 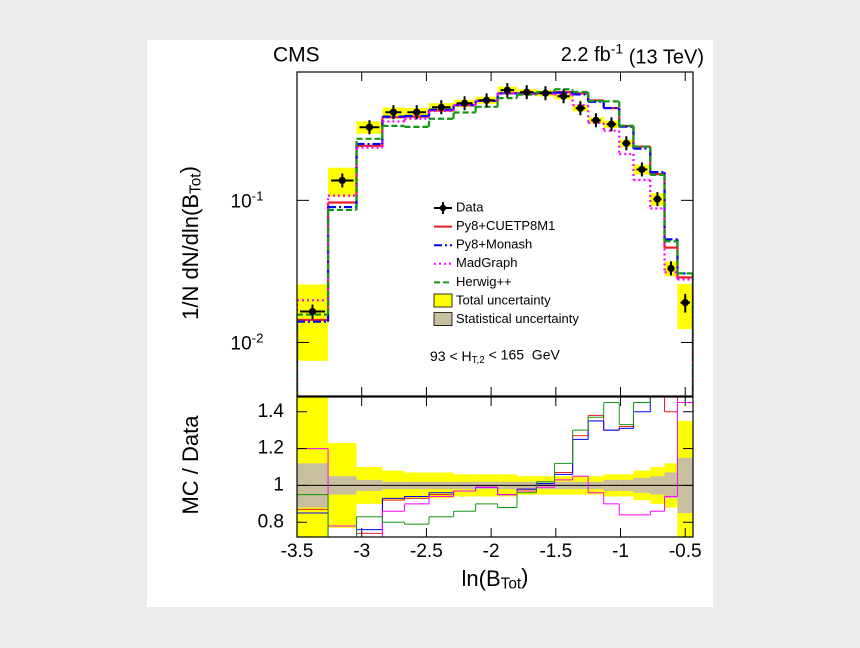 What do you see at coordinates (586, 55) in the screenshot?
I see `lumi-part: 2.2 fb` at bounding box center [586, 55].